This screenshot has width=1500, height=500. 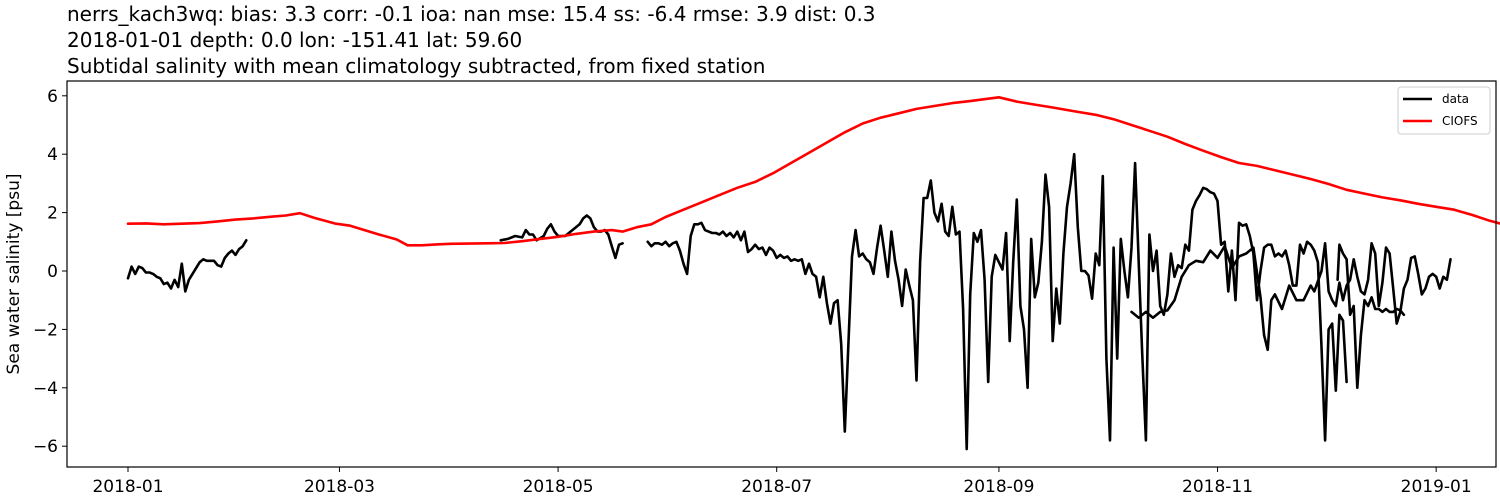 I want to click on legend-ciofs-label: CIOFS, so click(x=1460, y=121).